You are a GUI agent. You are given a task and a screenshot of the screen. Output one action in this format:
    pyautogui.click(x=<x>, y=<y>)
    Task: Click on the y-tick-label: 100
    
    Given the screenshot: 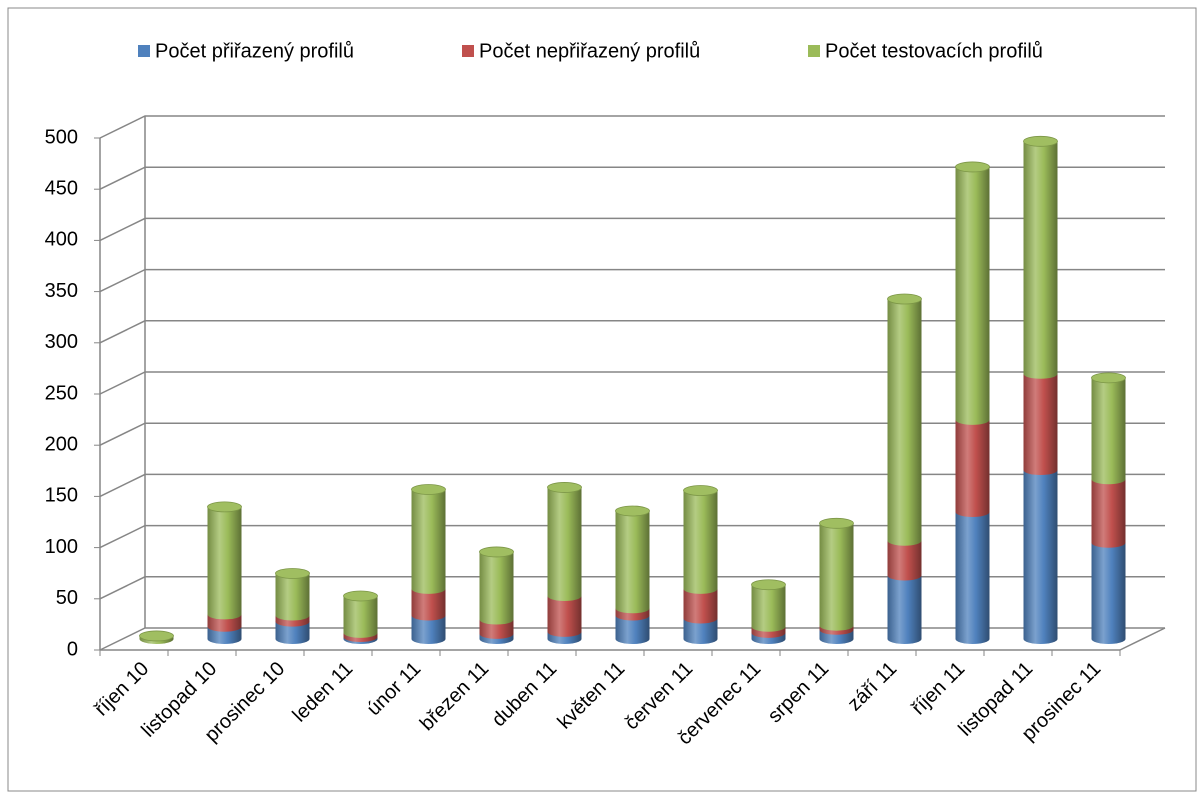 What is the action you would take?
    pyautogui.click(x=61, y=547)
    